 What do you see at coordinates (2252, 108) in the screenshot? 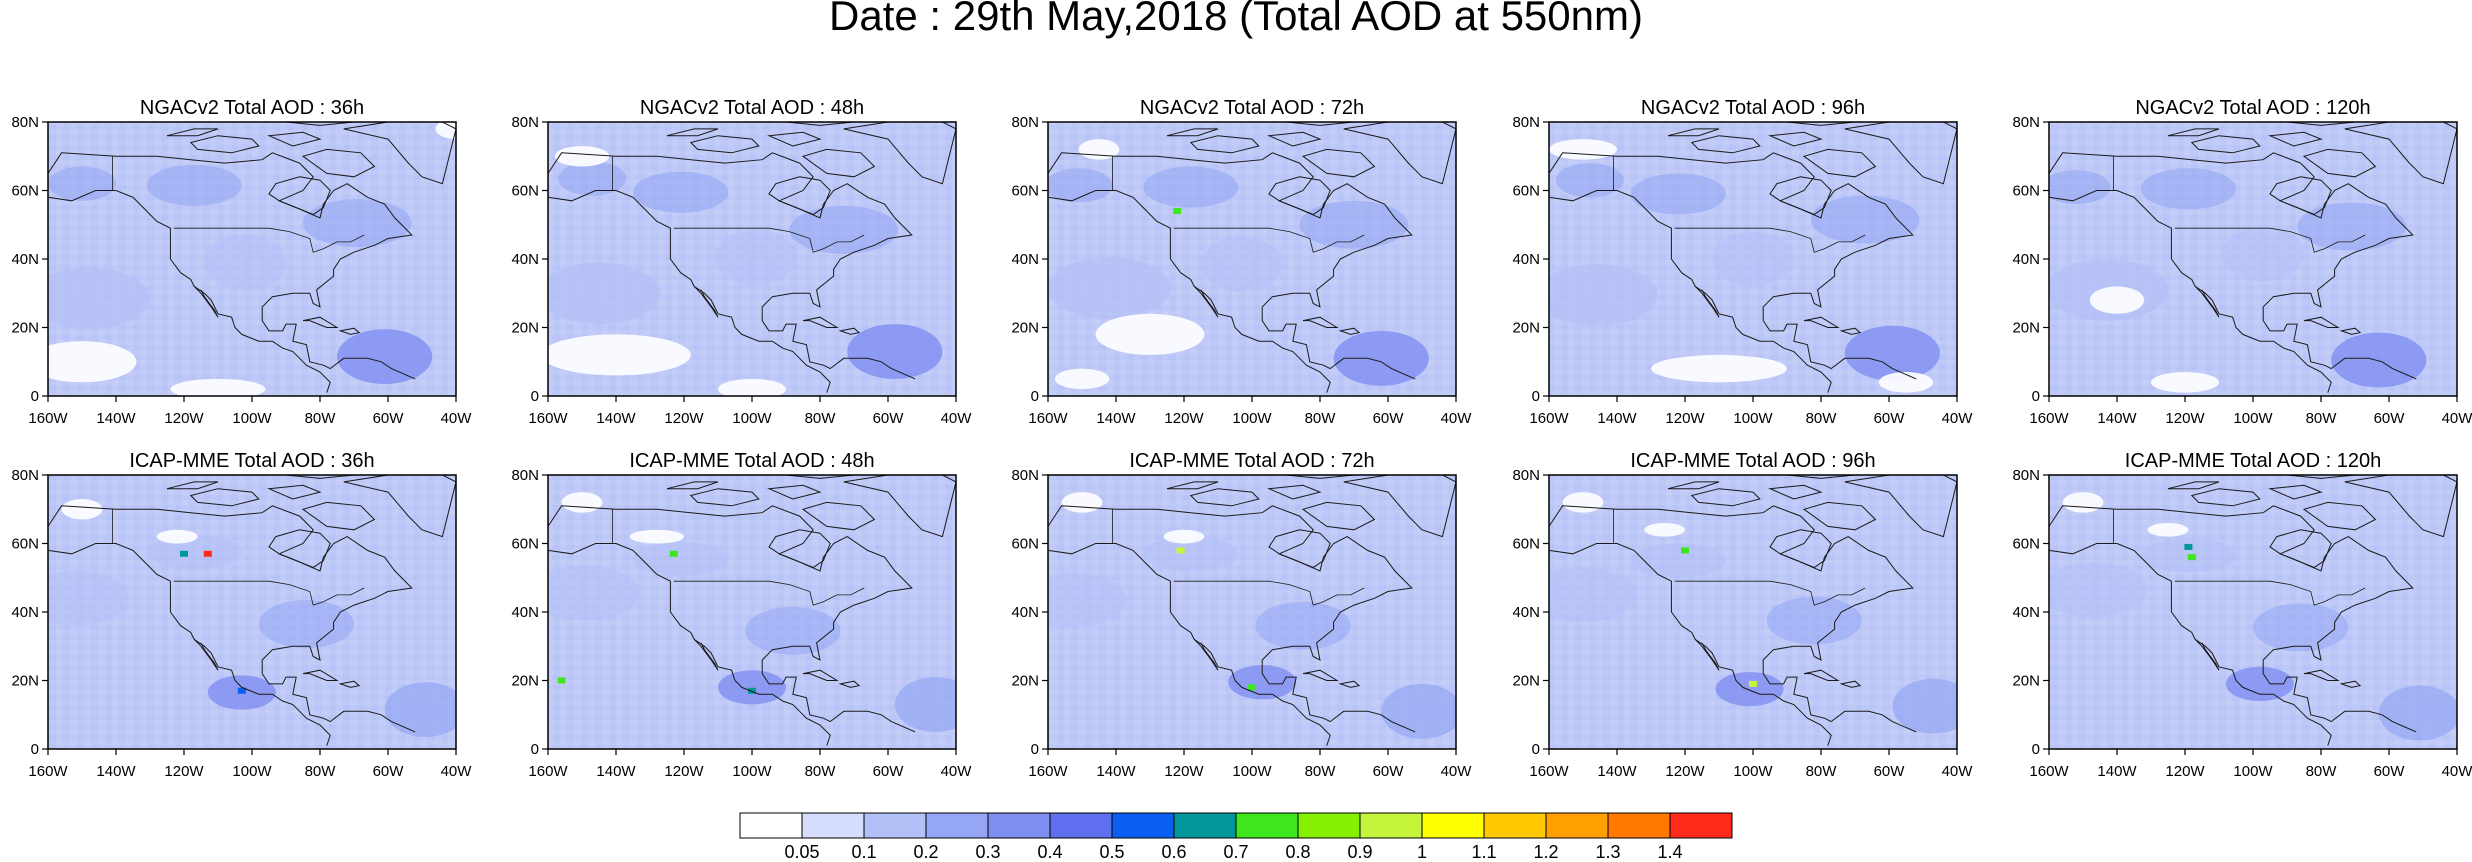
I see `panel-title: NGACv2 Total AOD : 120h` at bounding box center [2252, 108].